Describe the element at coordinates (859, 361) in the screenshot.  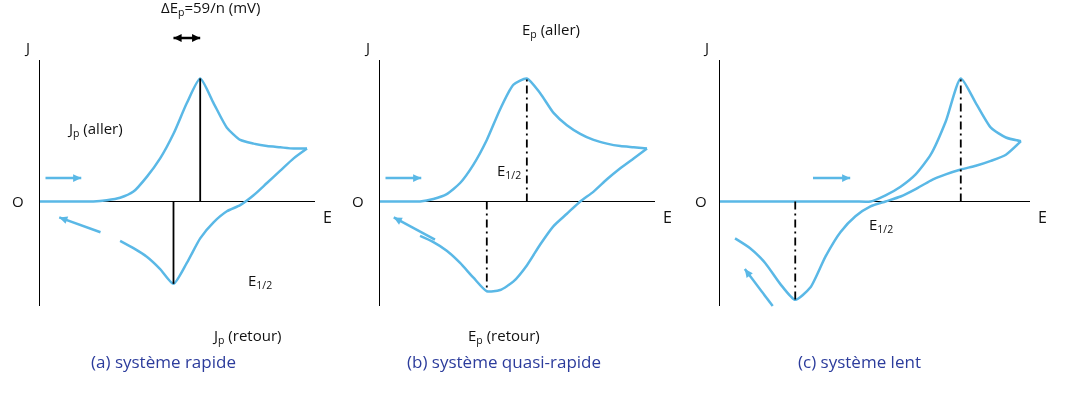
I see `text: (c) système lent` at that location.